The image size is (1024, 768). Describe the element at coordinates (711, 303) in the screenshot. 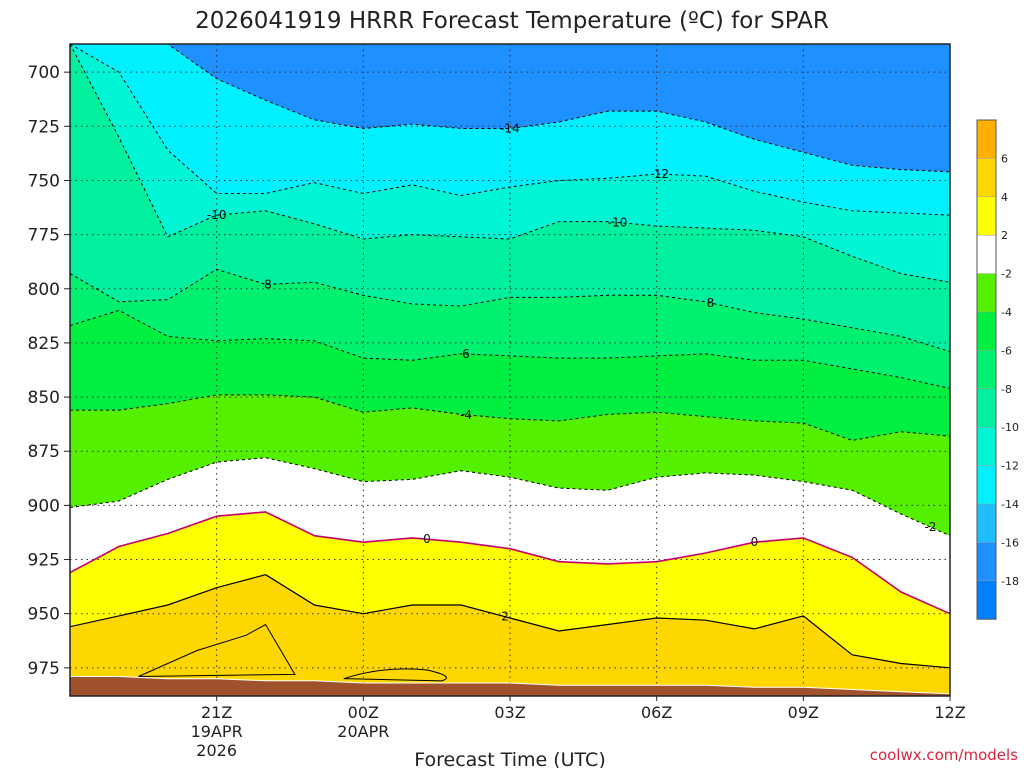

I see `isotherm-label-minus-8: 8` at that location.